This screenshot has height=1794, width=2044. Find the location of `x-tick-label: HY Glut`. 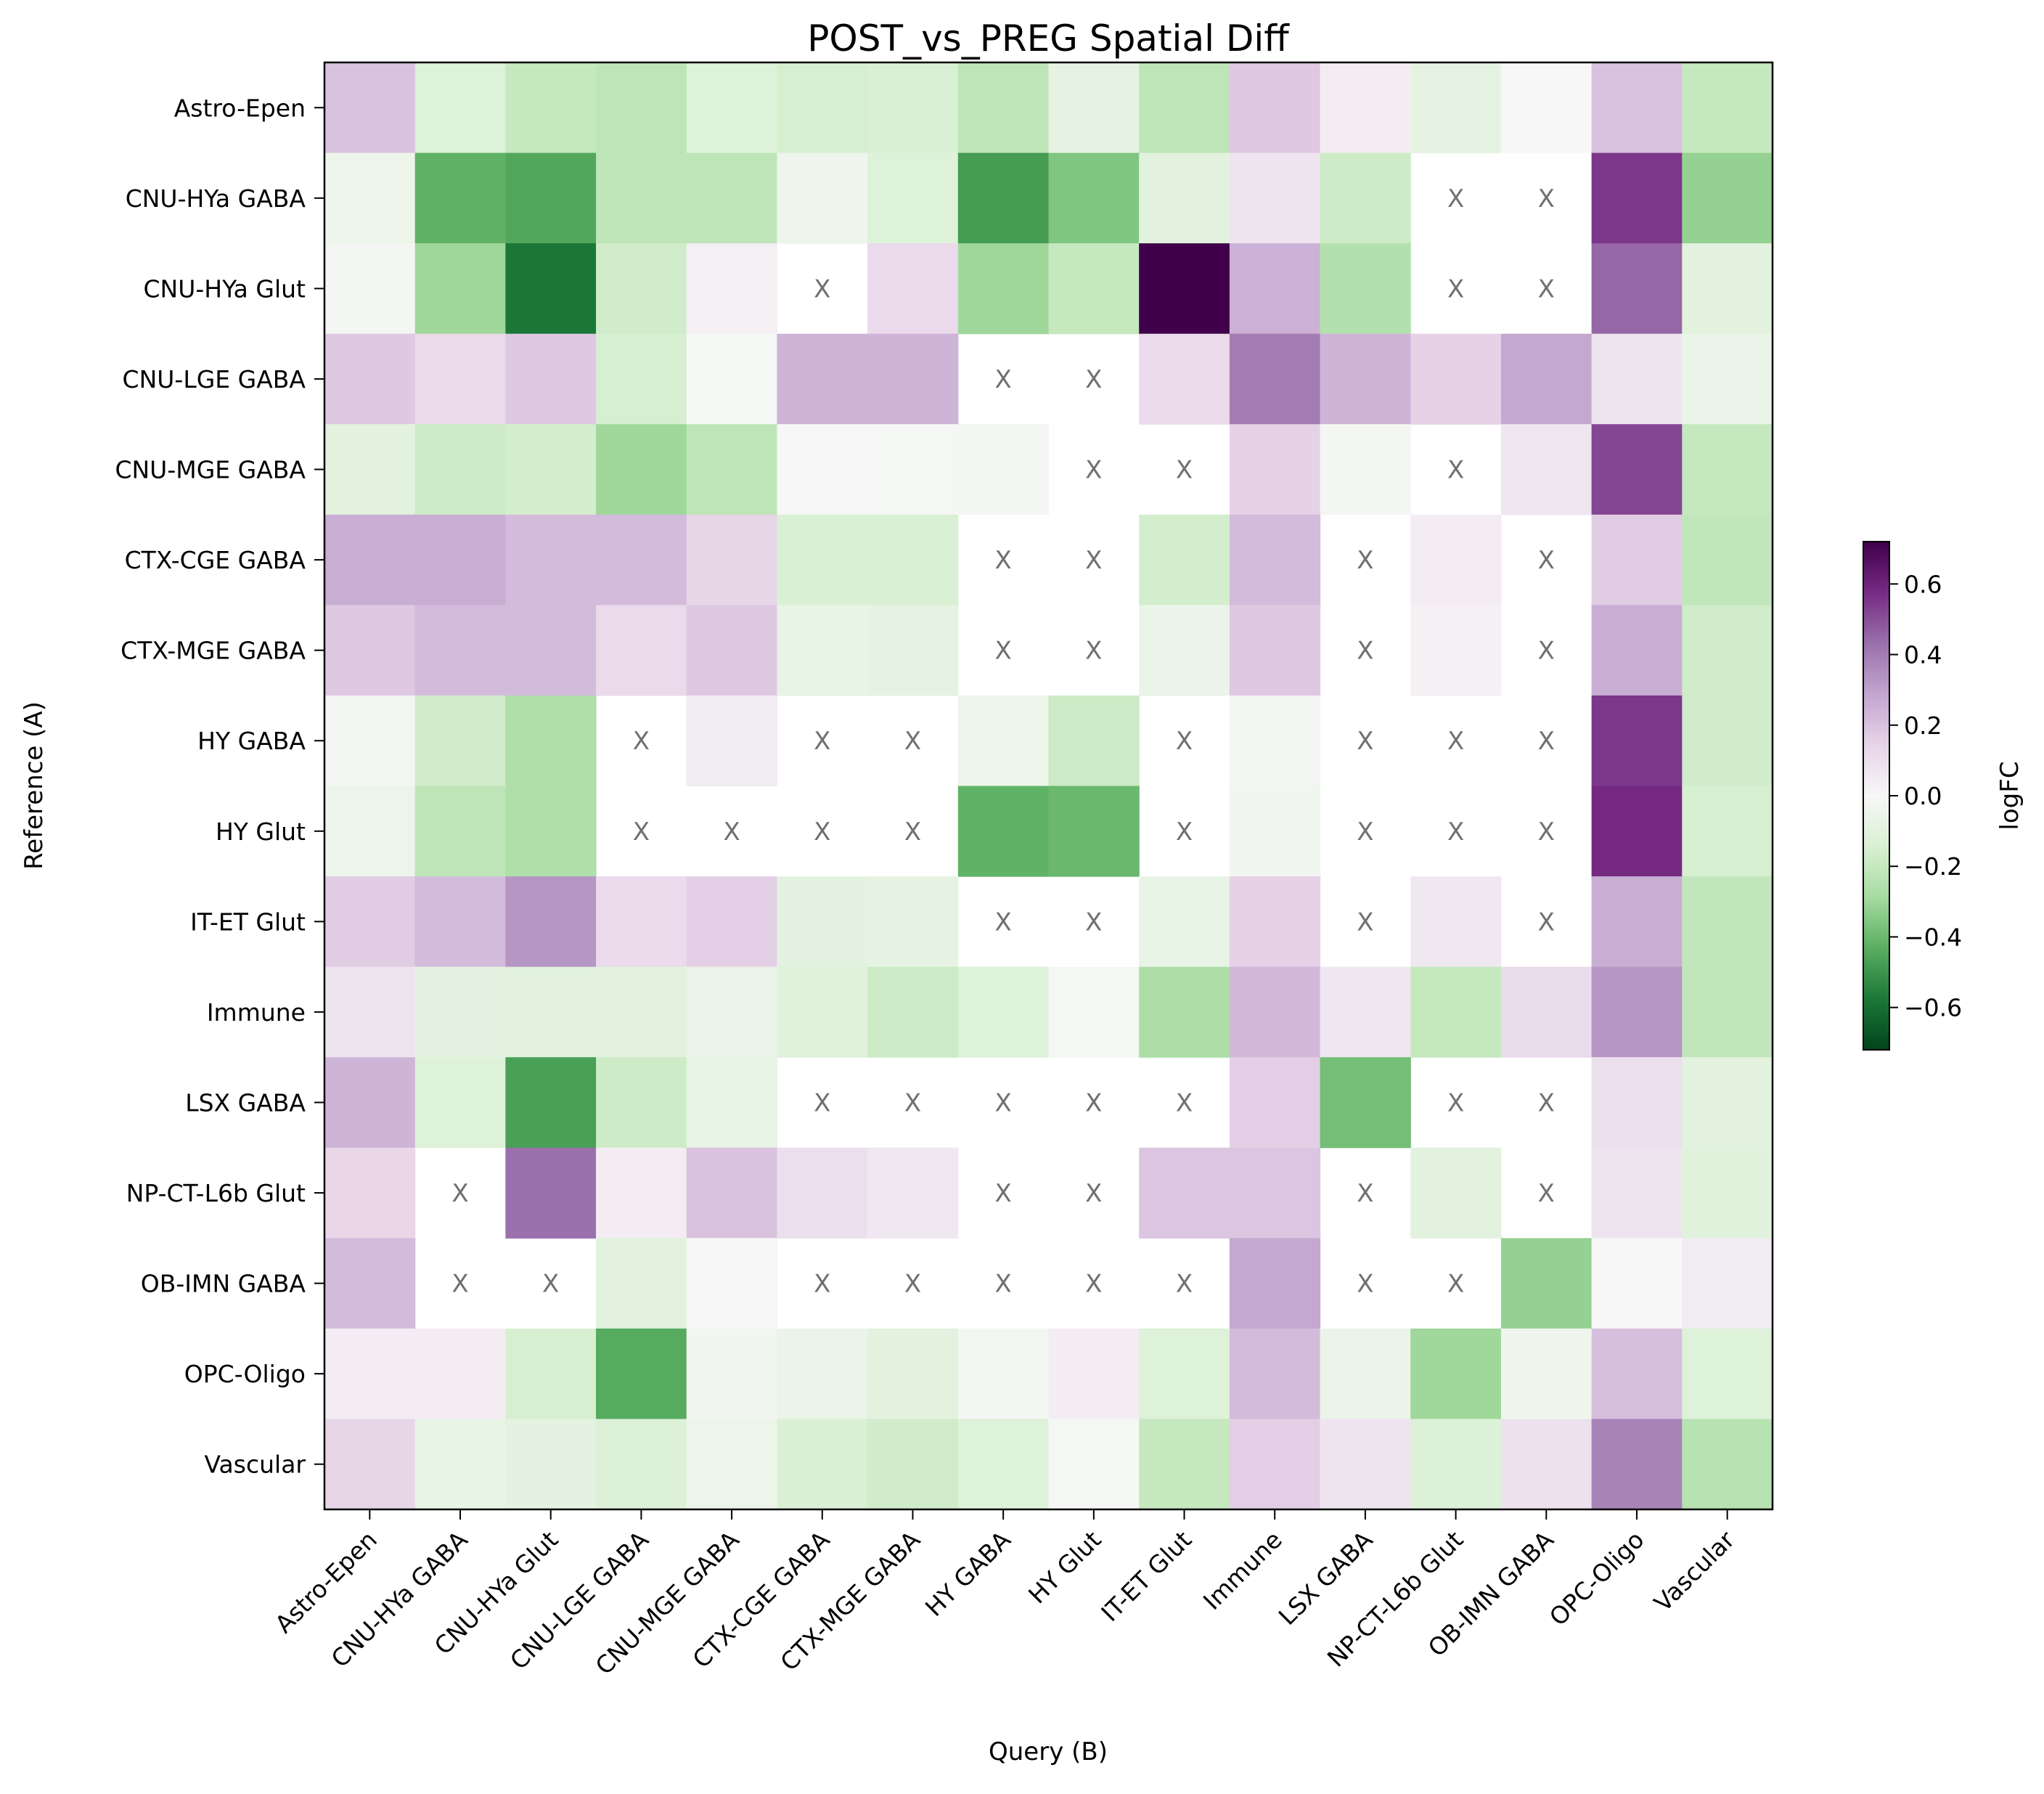

x-tick-label: HY Glut is located at coordinates (1064, 1567).